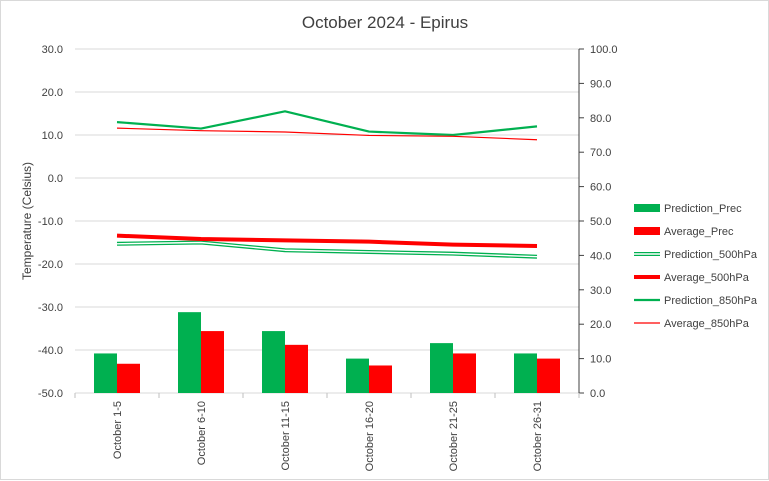 This screenshot has width=769, height=481. What do you see at coordinates (52, 136) in the screenshot?
I see `y-tick-label: 10.0` at bounding box center [52, 136].